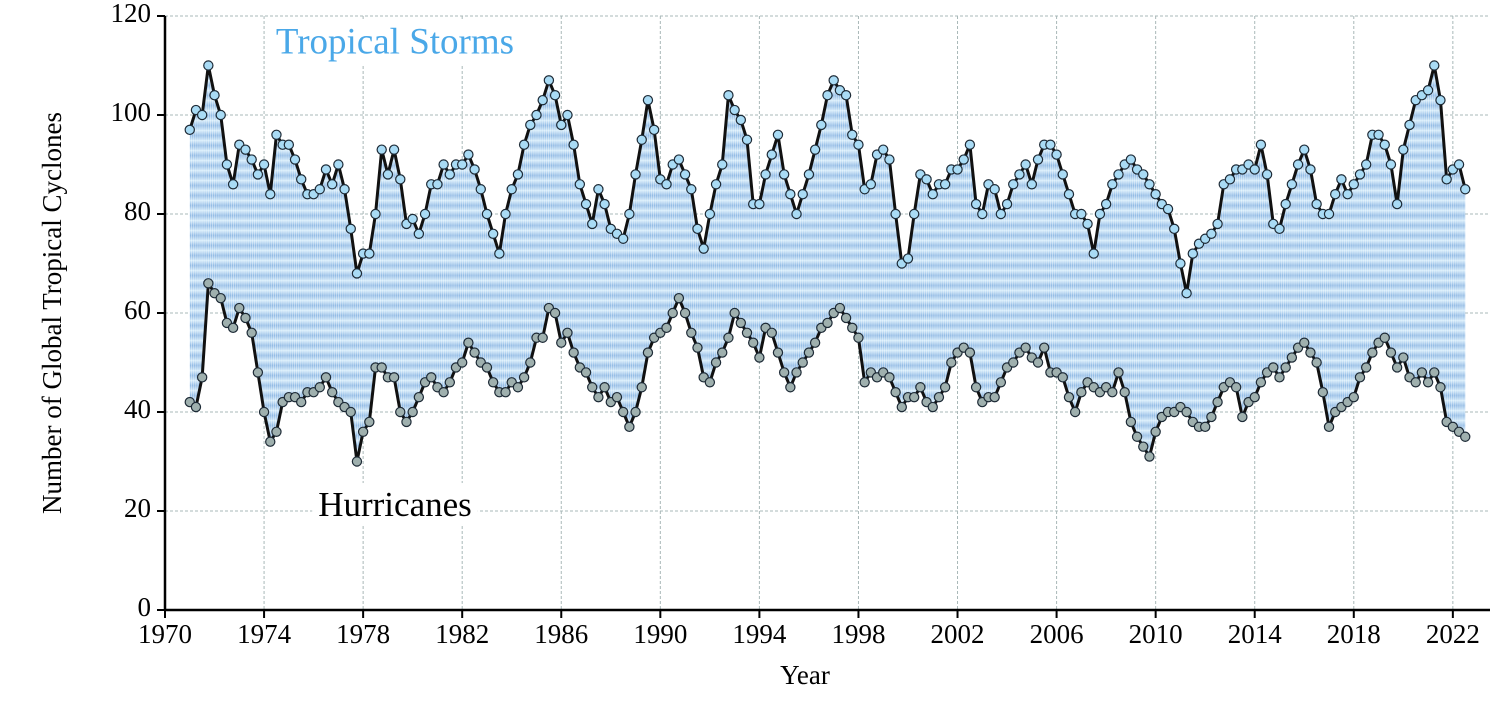 The height and width of the screenshot is (705, 1500). I want to click on y-tick-label: 20, so click(137, 508).